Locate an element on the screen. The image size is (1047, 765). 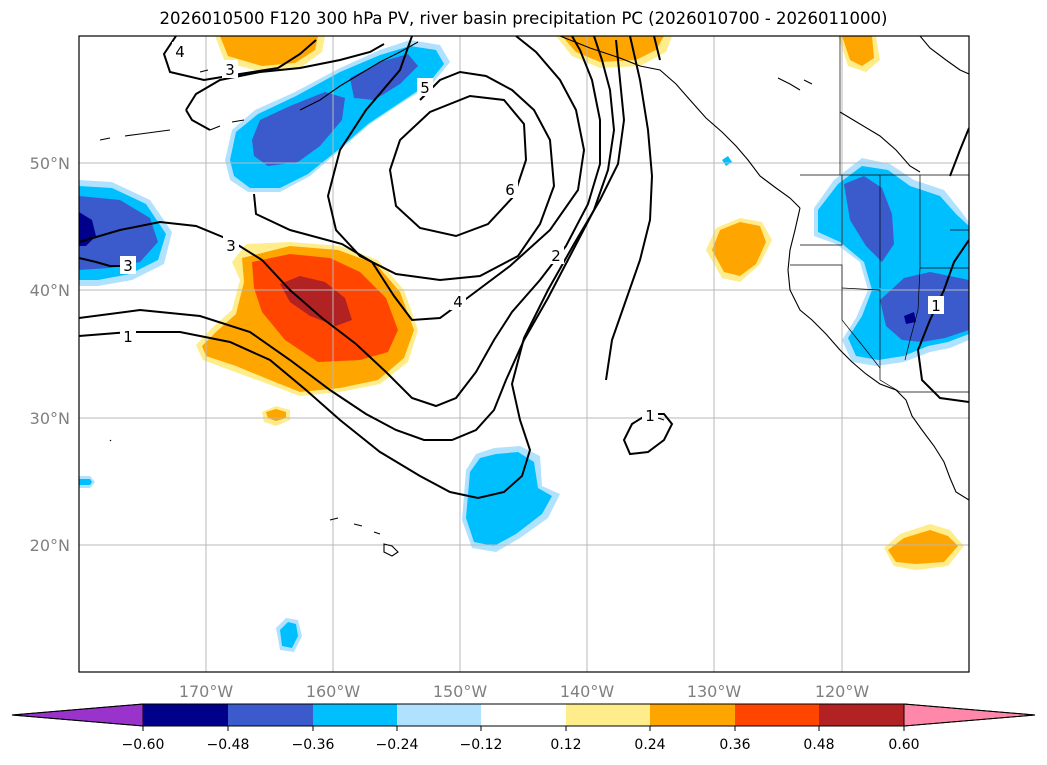
lat-label-40n: 40°N is located at coordinates (50, 290).